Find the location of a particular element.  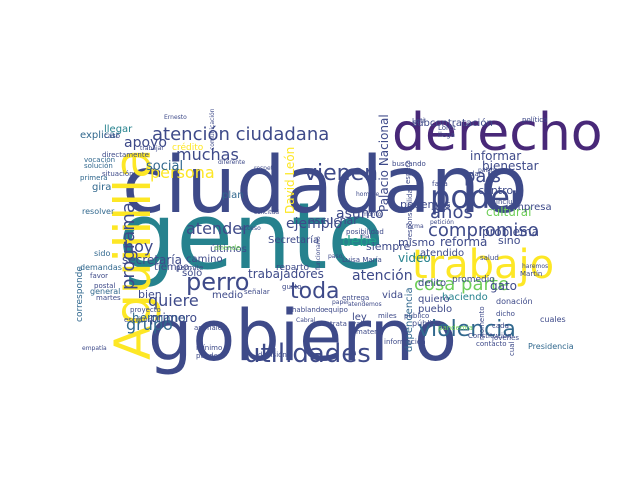

cloud-word: monto is located at coordinates (372, 214).